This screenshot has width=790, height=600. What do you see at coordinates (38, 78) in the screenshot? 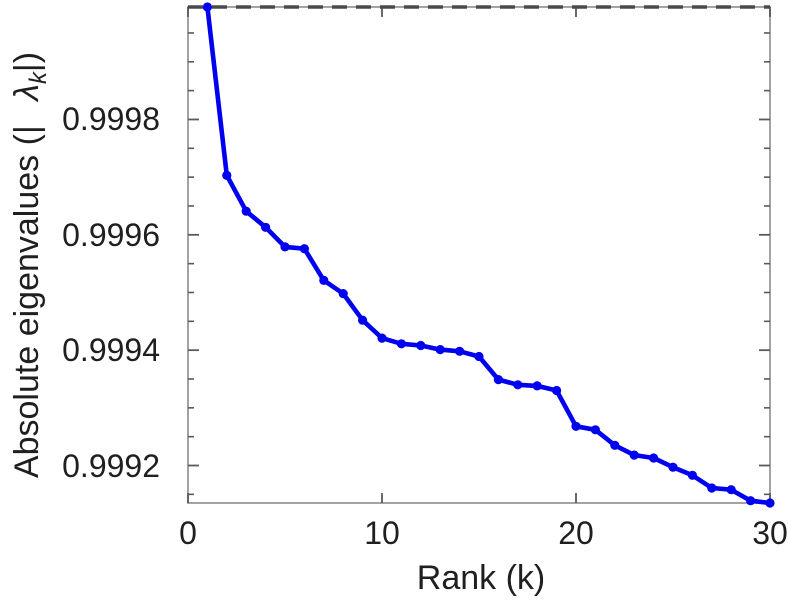
I see `lambda-subscript: k` at bounding box center [38, 78].